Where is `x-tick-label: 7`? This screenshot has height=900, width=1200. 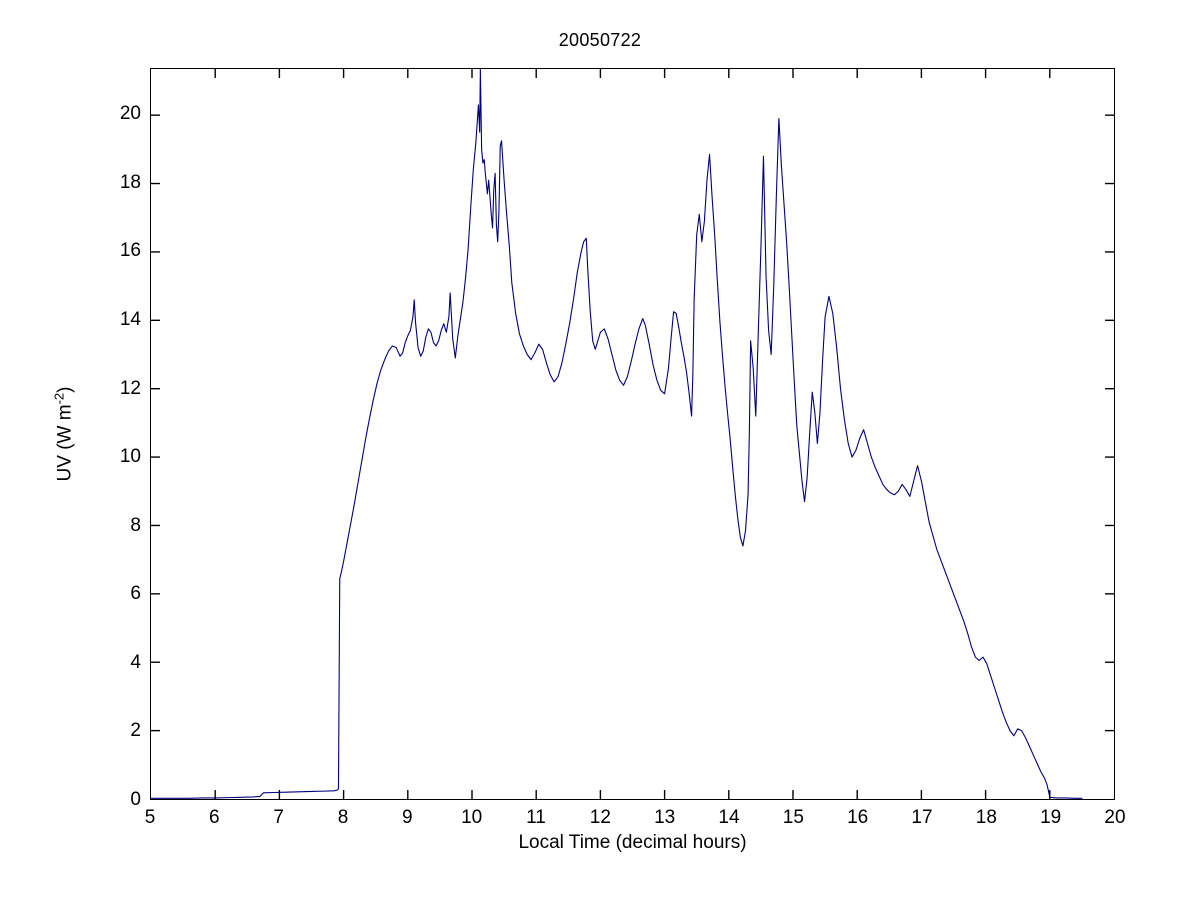 x-tick-label: 7 is located at coordinates (278, 817).